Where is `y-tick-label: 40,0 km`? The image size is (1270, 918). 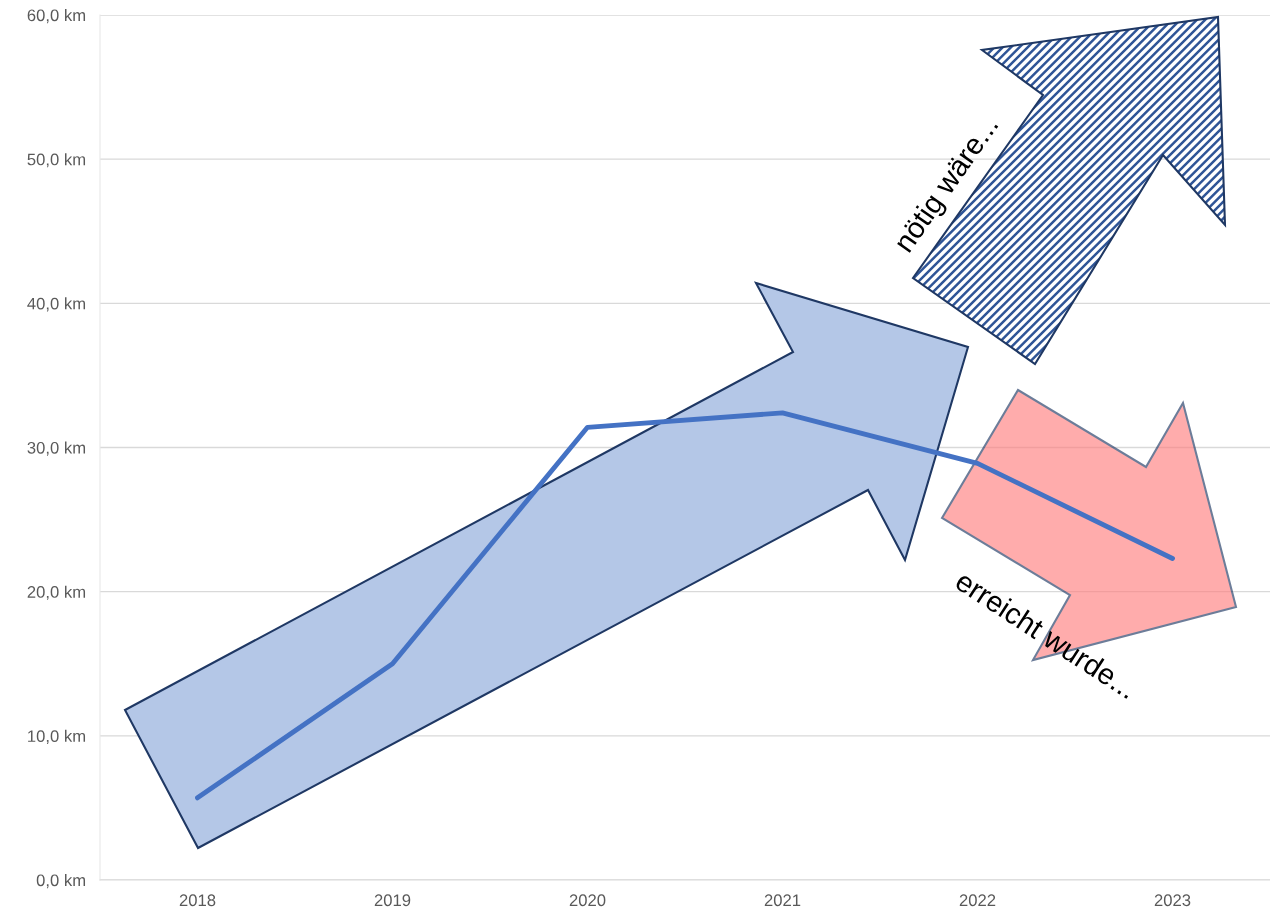 y-tick-label: 40,0 km is located at coordinates (56, 304).